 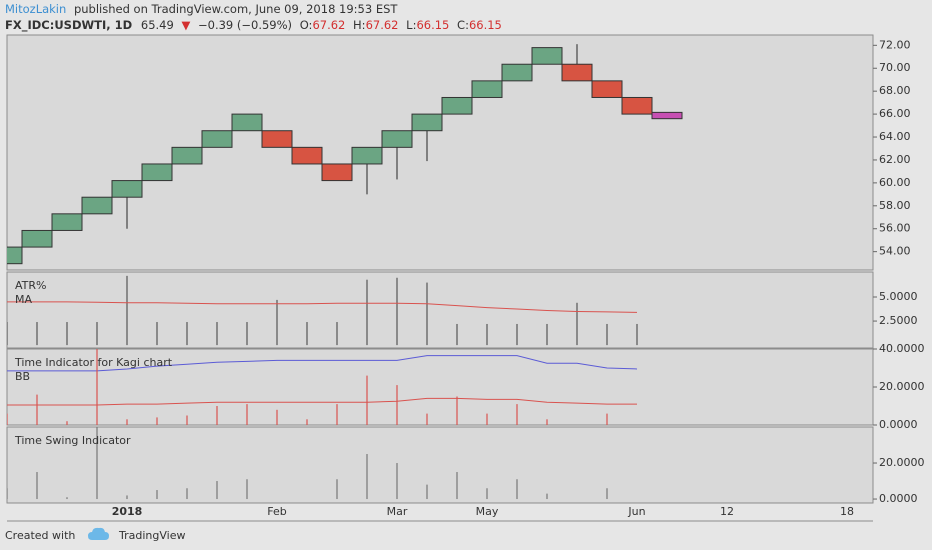 I want to click on x-tick-label: 2018, so click(x=127, y=511).